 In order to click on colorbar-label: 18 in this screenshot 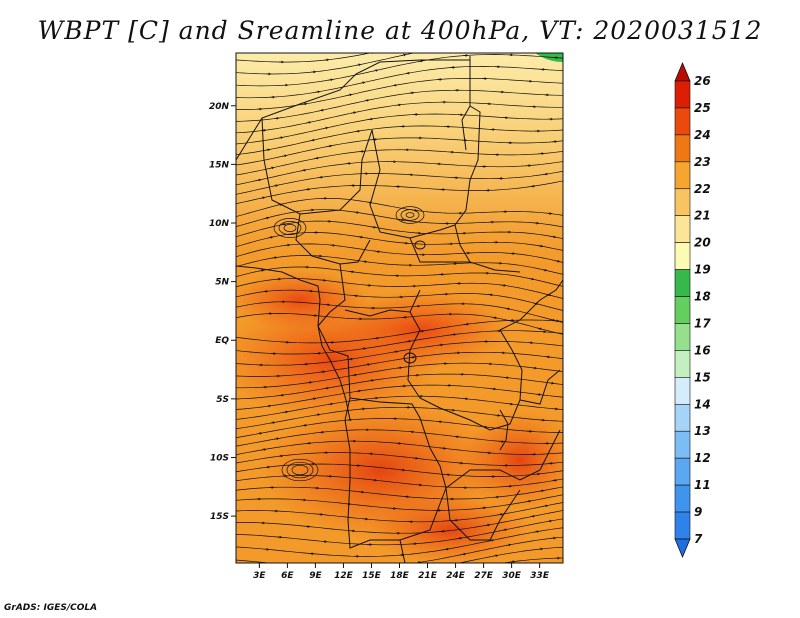, I will do `click(702, 297)`.